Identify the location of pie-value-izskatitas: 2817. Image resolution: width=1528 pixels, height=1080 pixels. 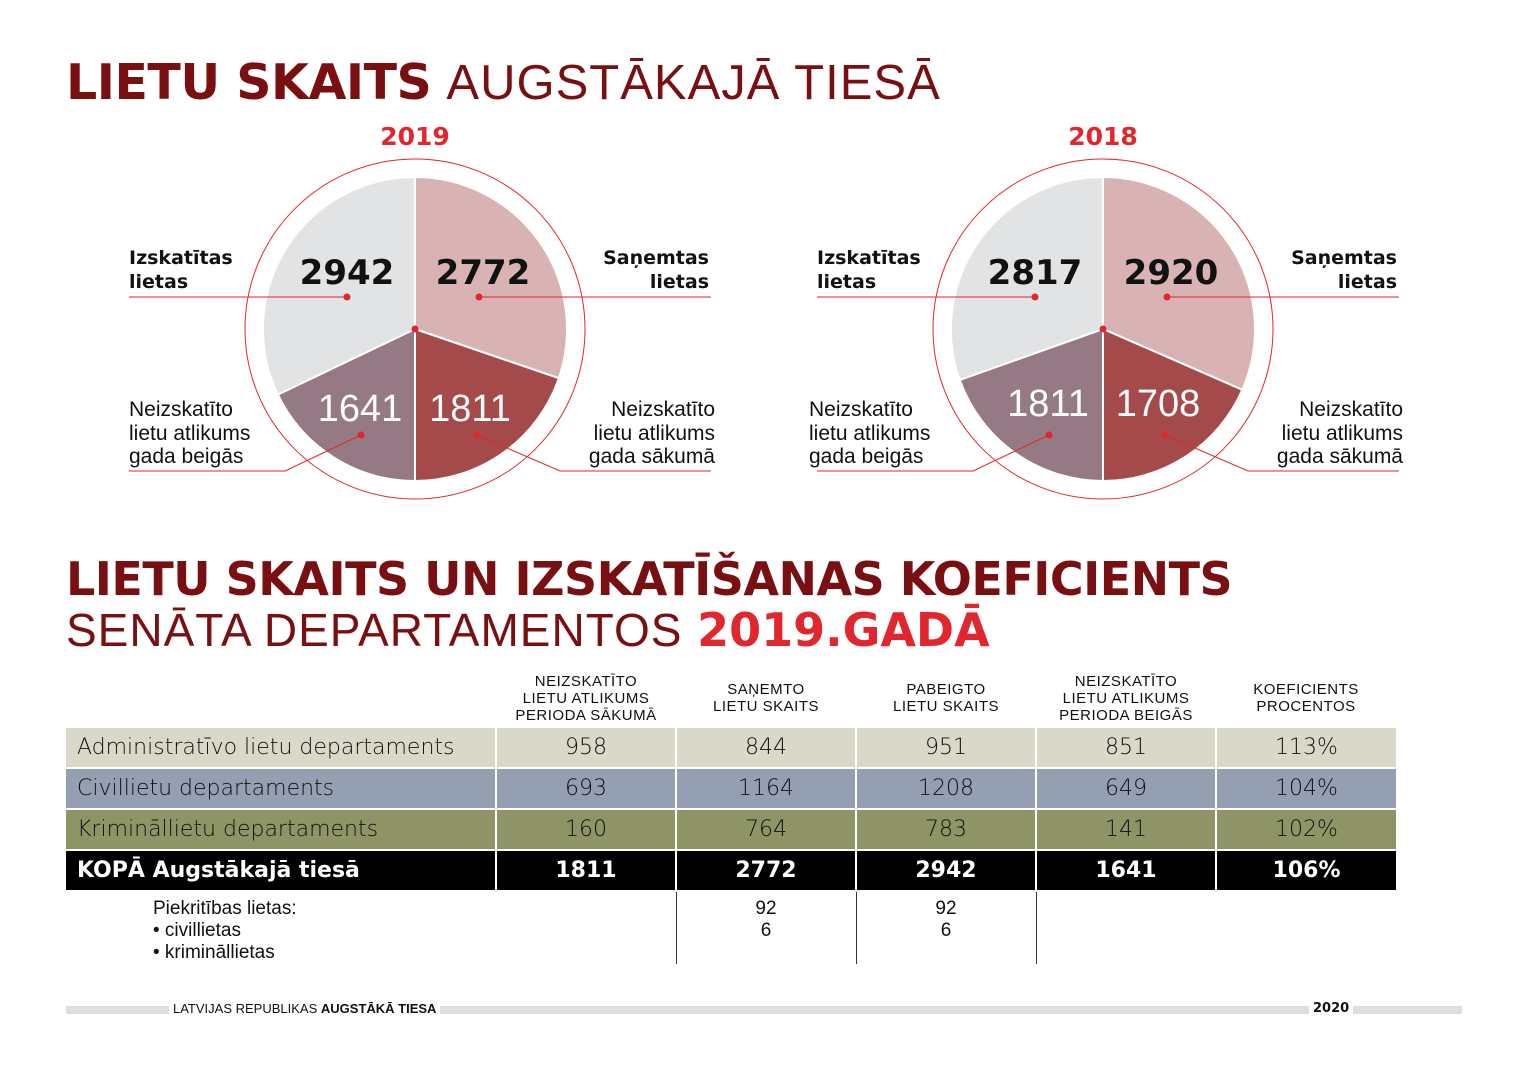
(1035, 273).